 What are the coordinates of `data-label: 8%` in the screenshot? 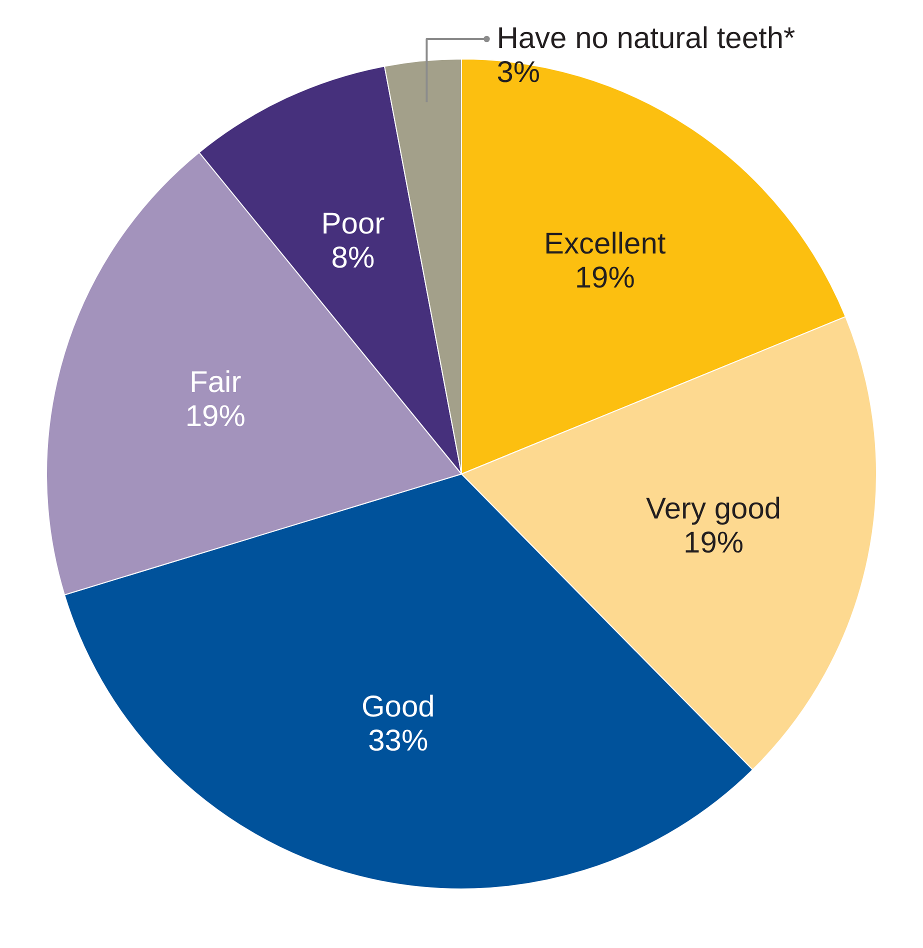 It's located at (353, 258).